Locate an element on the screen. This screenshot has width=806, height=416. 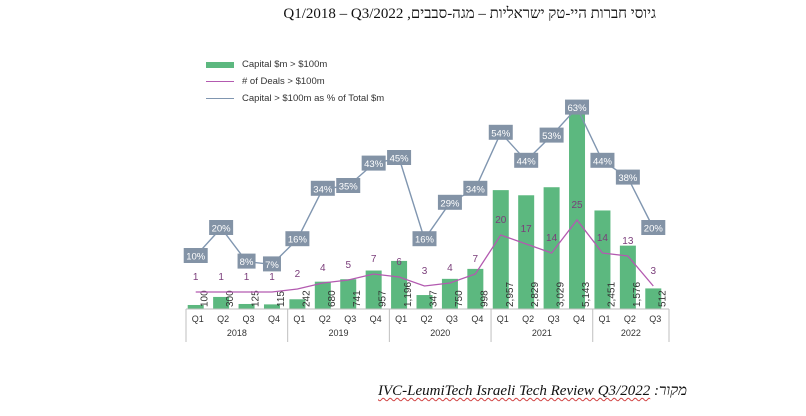
legend-label-percent: Capital > $100m as % of Total $m is located at coordinates (313, 98).